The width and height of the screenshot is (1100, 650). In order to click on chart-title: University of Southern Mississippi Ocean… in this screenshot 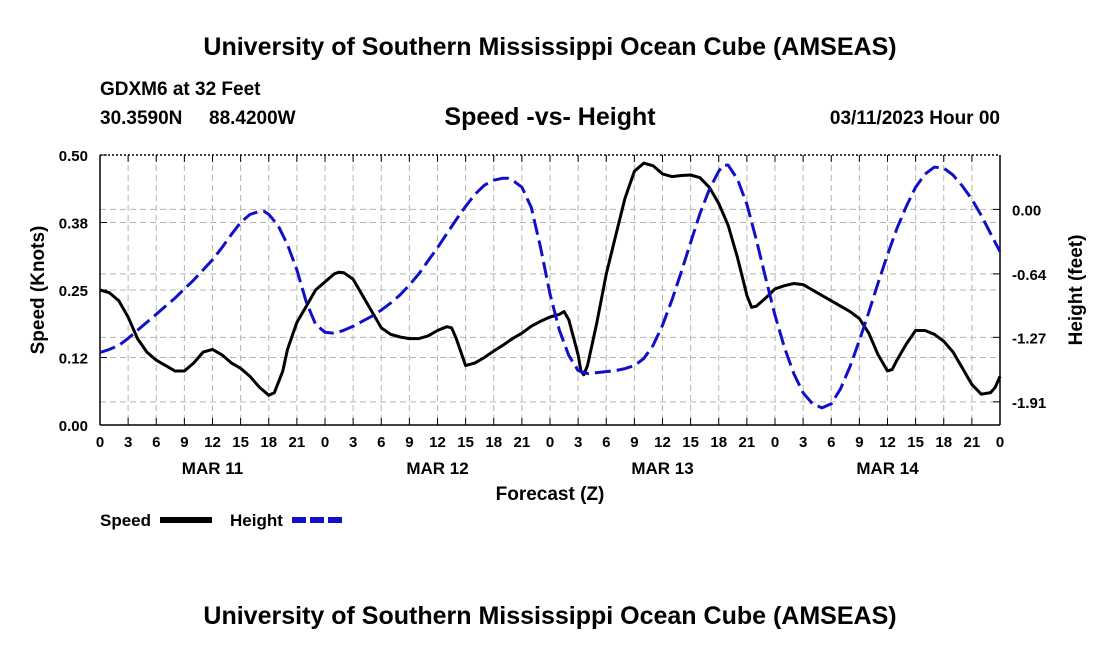, I will do `click(549, 47)`.